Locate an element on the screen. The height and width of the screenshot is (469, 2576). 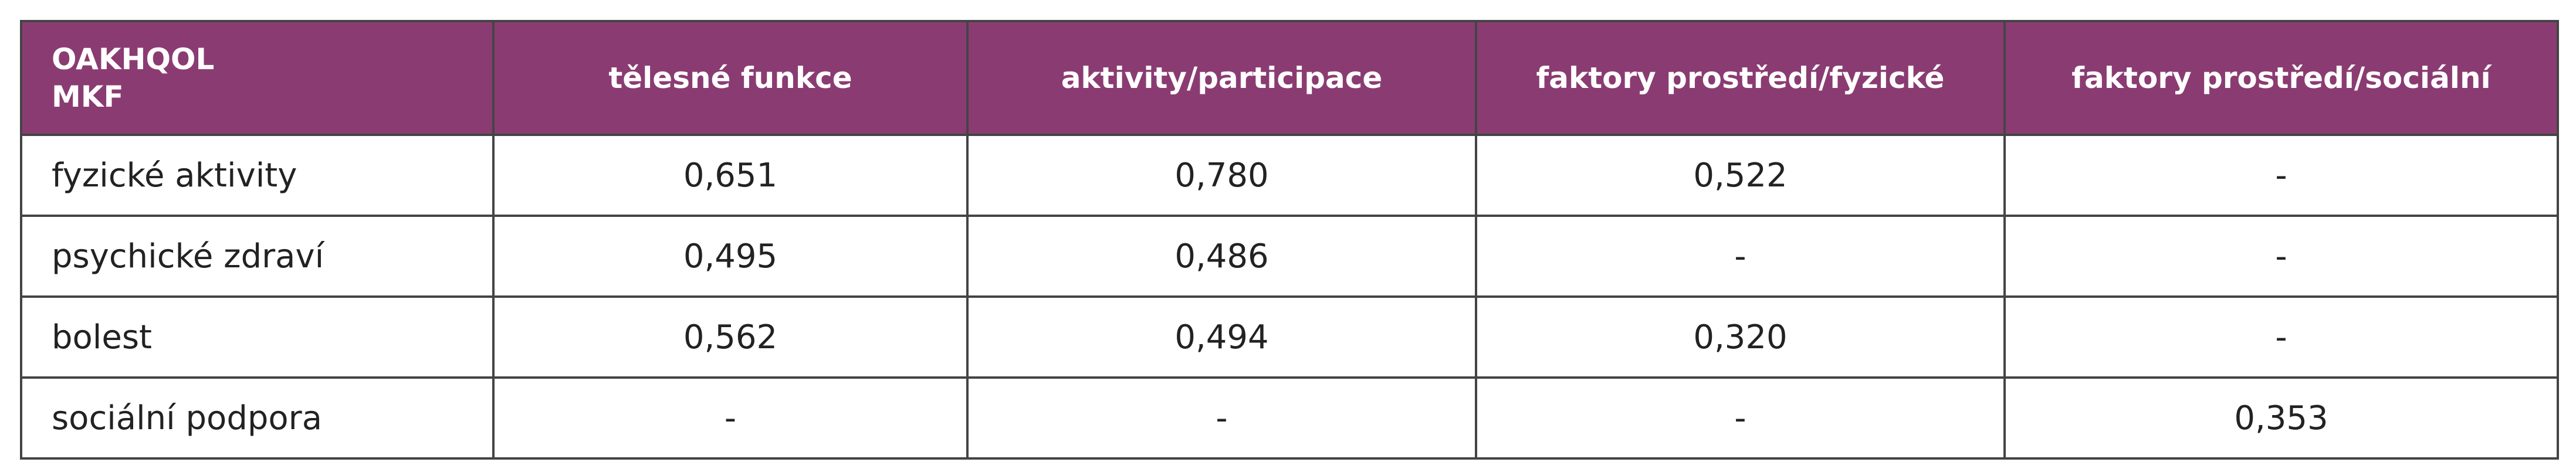
cell: 0,353 is located at coordinates (2281, 418).